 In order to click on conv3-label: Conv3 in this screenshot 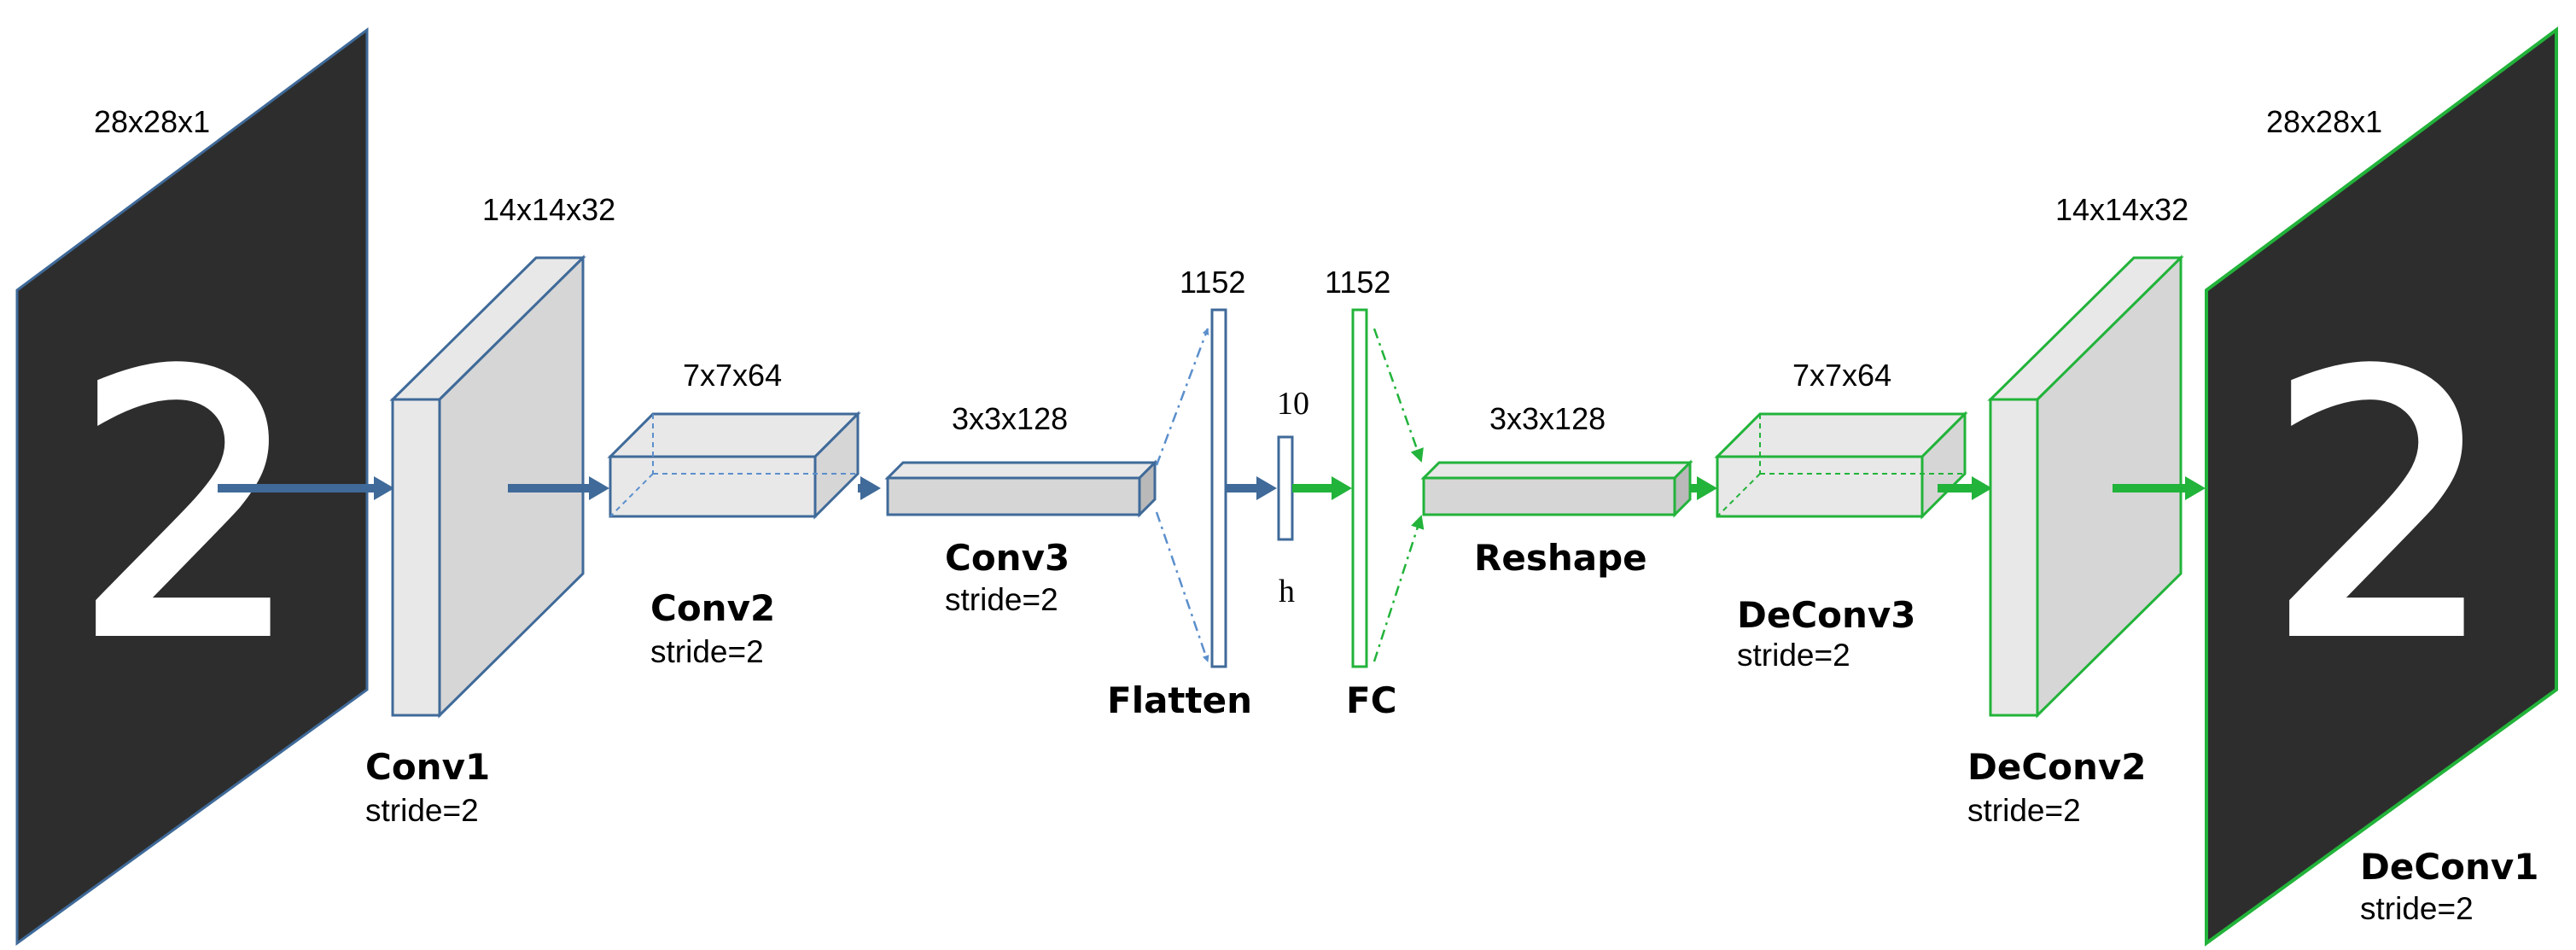, I will do `click(1007, 558)`.